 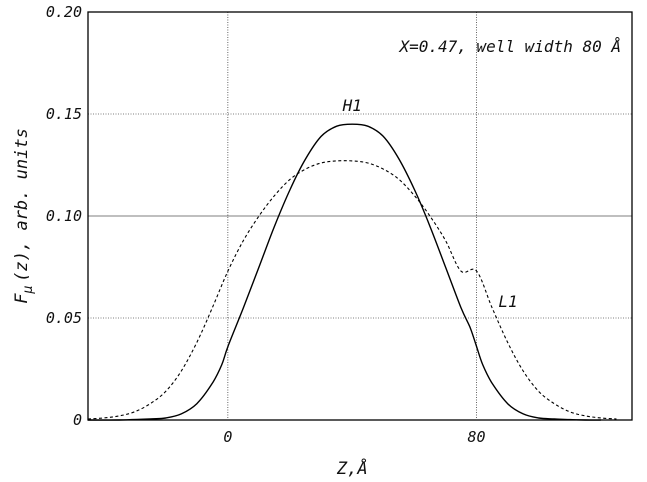 What do you see at coordinates (509, 46) in the screenshot?
I see `chart-annotation: X=0.47, well width 80 Å` at bounding box center [509, 46].